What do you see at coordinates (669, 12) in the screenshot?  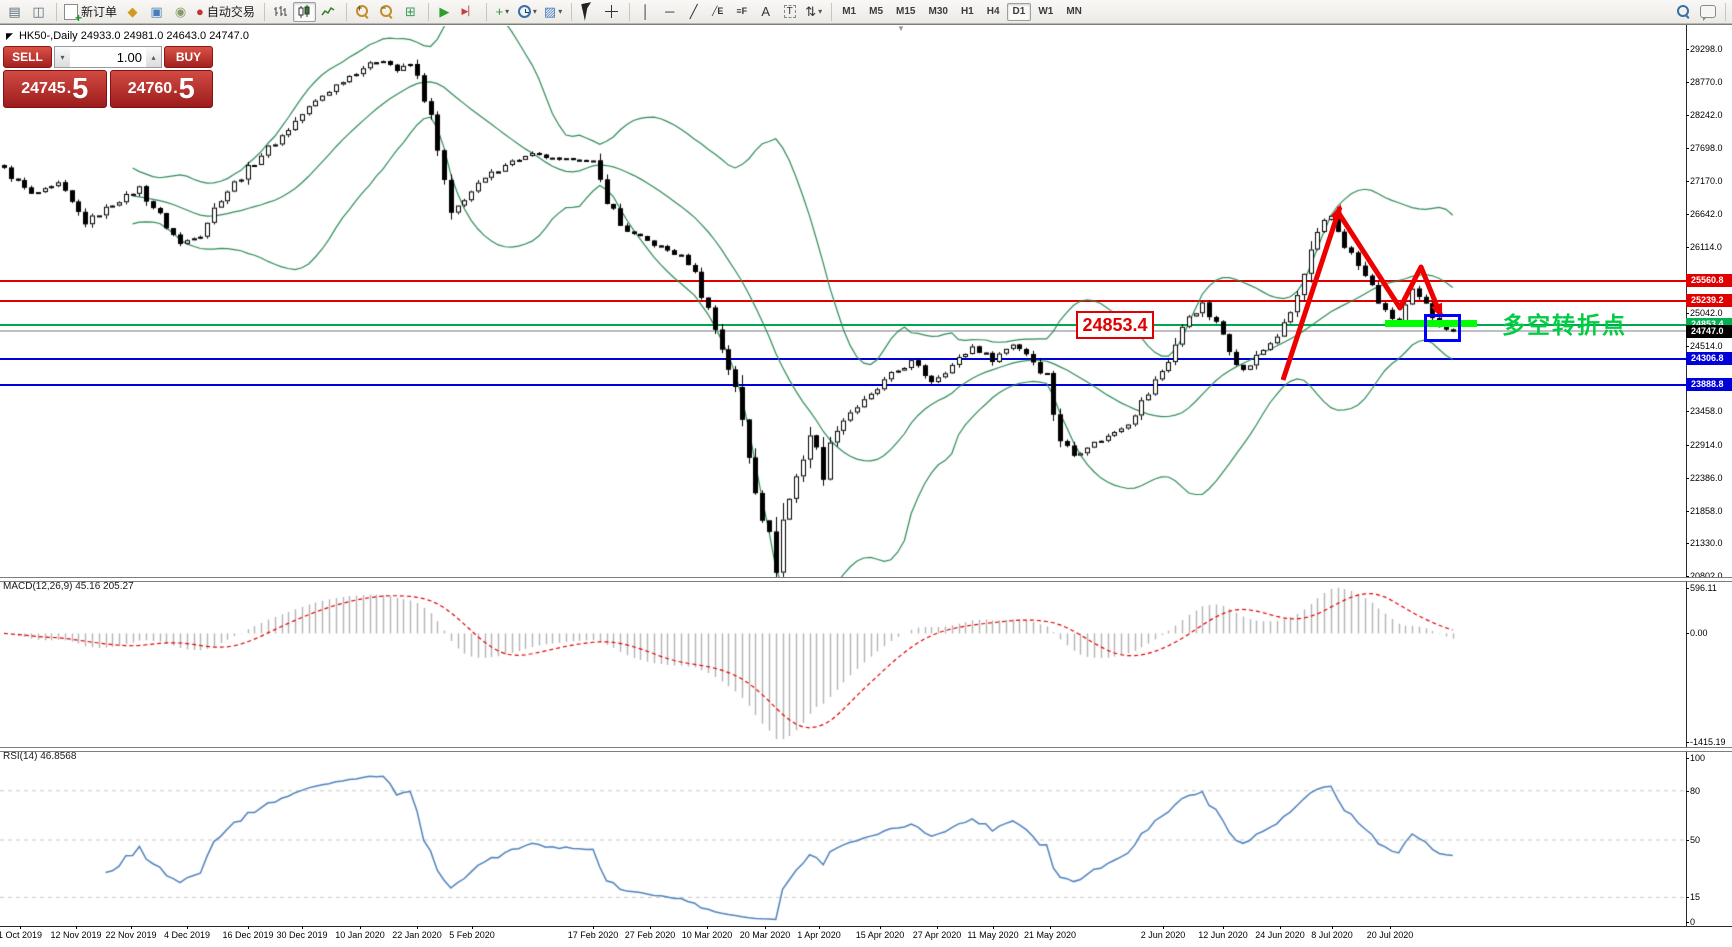 I see `horizontal-line-button: ─` at bounding box center [669, 12].